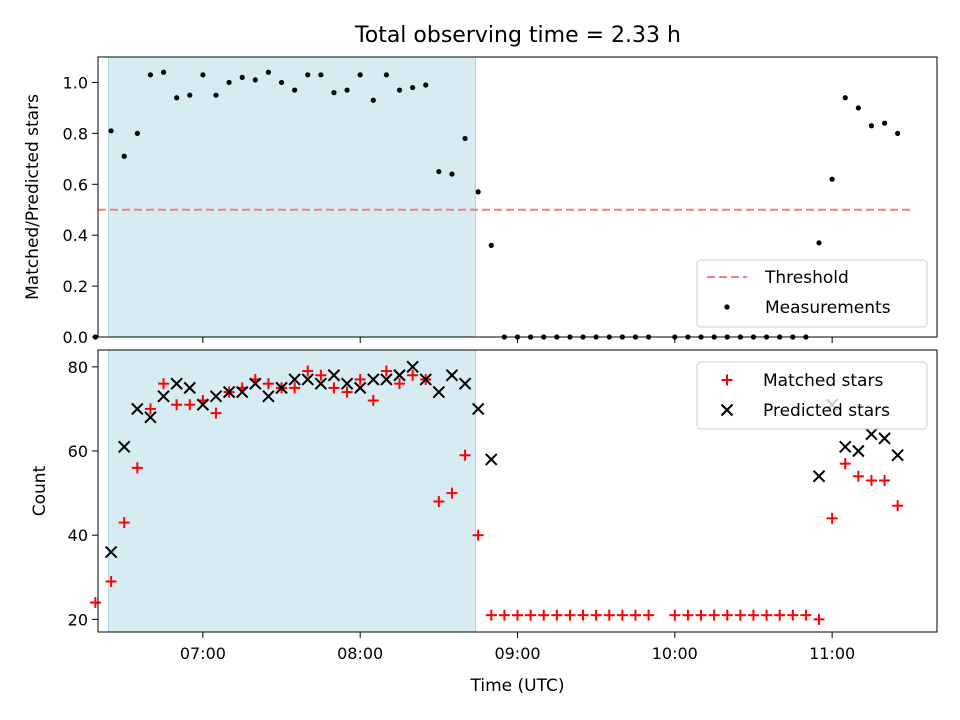 Image resolution: width=960 pixels, height=720 pixels. I want to click on top-y-tick-label: 0.4, so click(75, 235).